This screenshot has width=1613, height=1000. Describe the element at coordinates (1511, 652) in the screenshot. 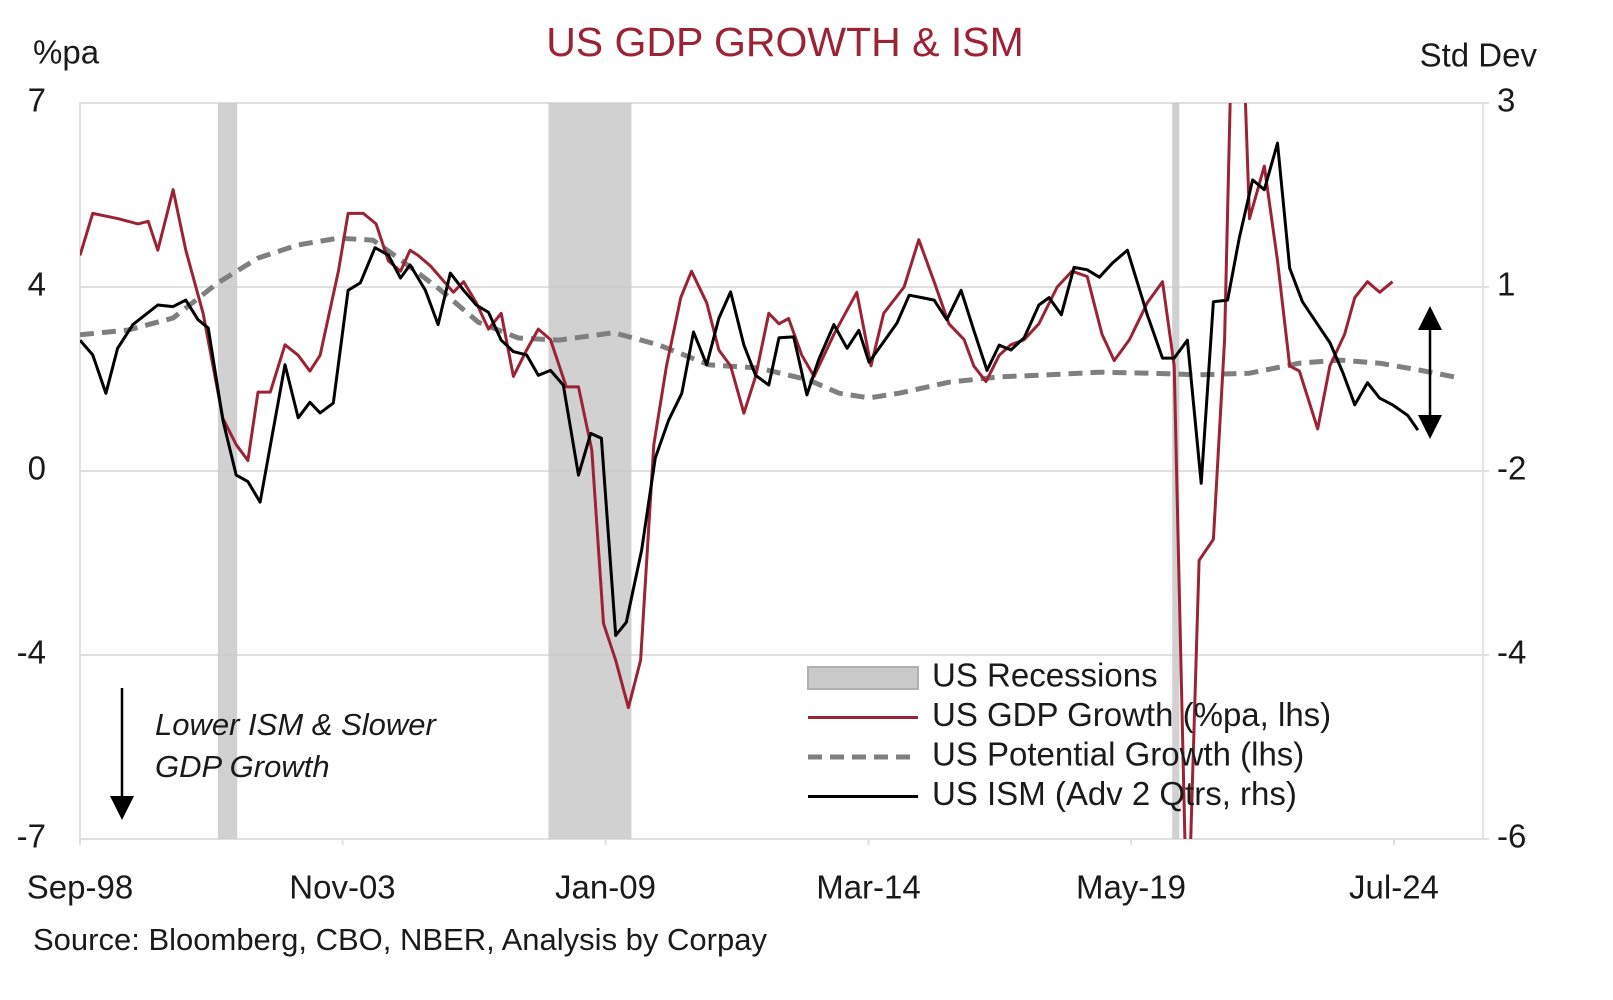

I see `y2-tick-label: -4` at that location.